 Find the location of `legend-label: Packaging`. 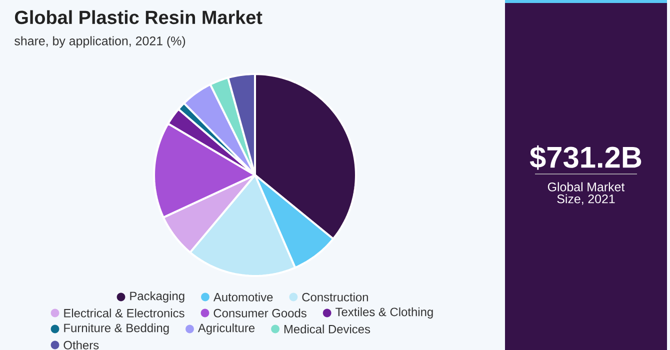

legend-label: Packaging is located at coordinates (157, 297).